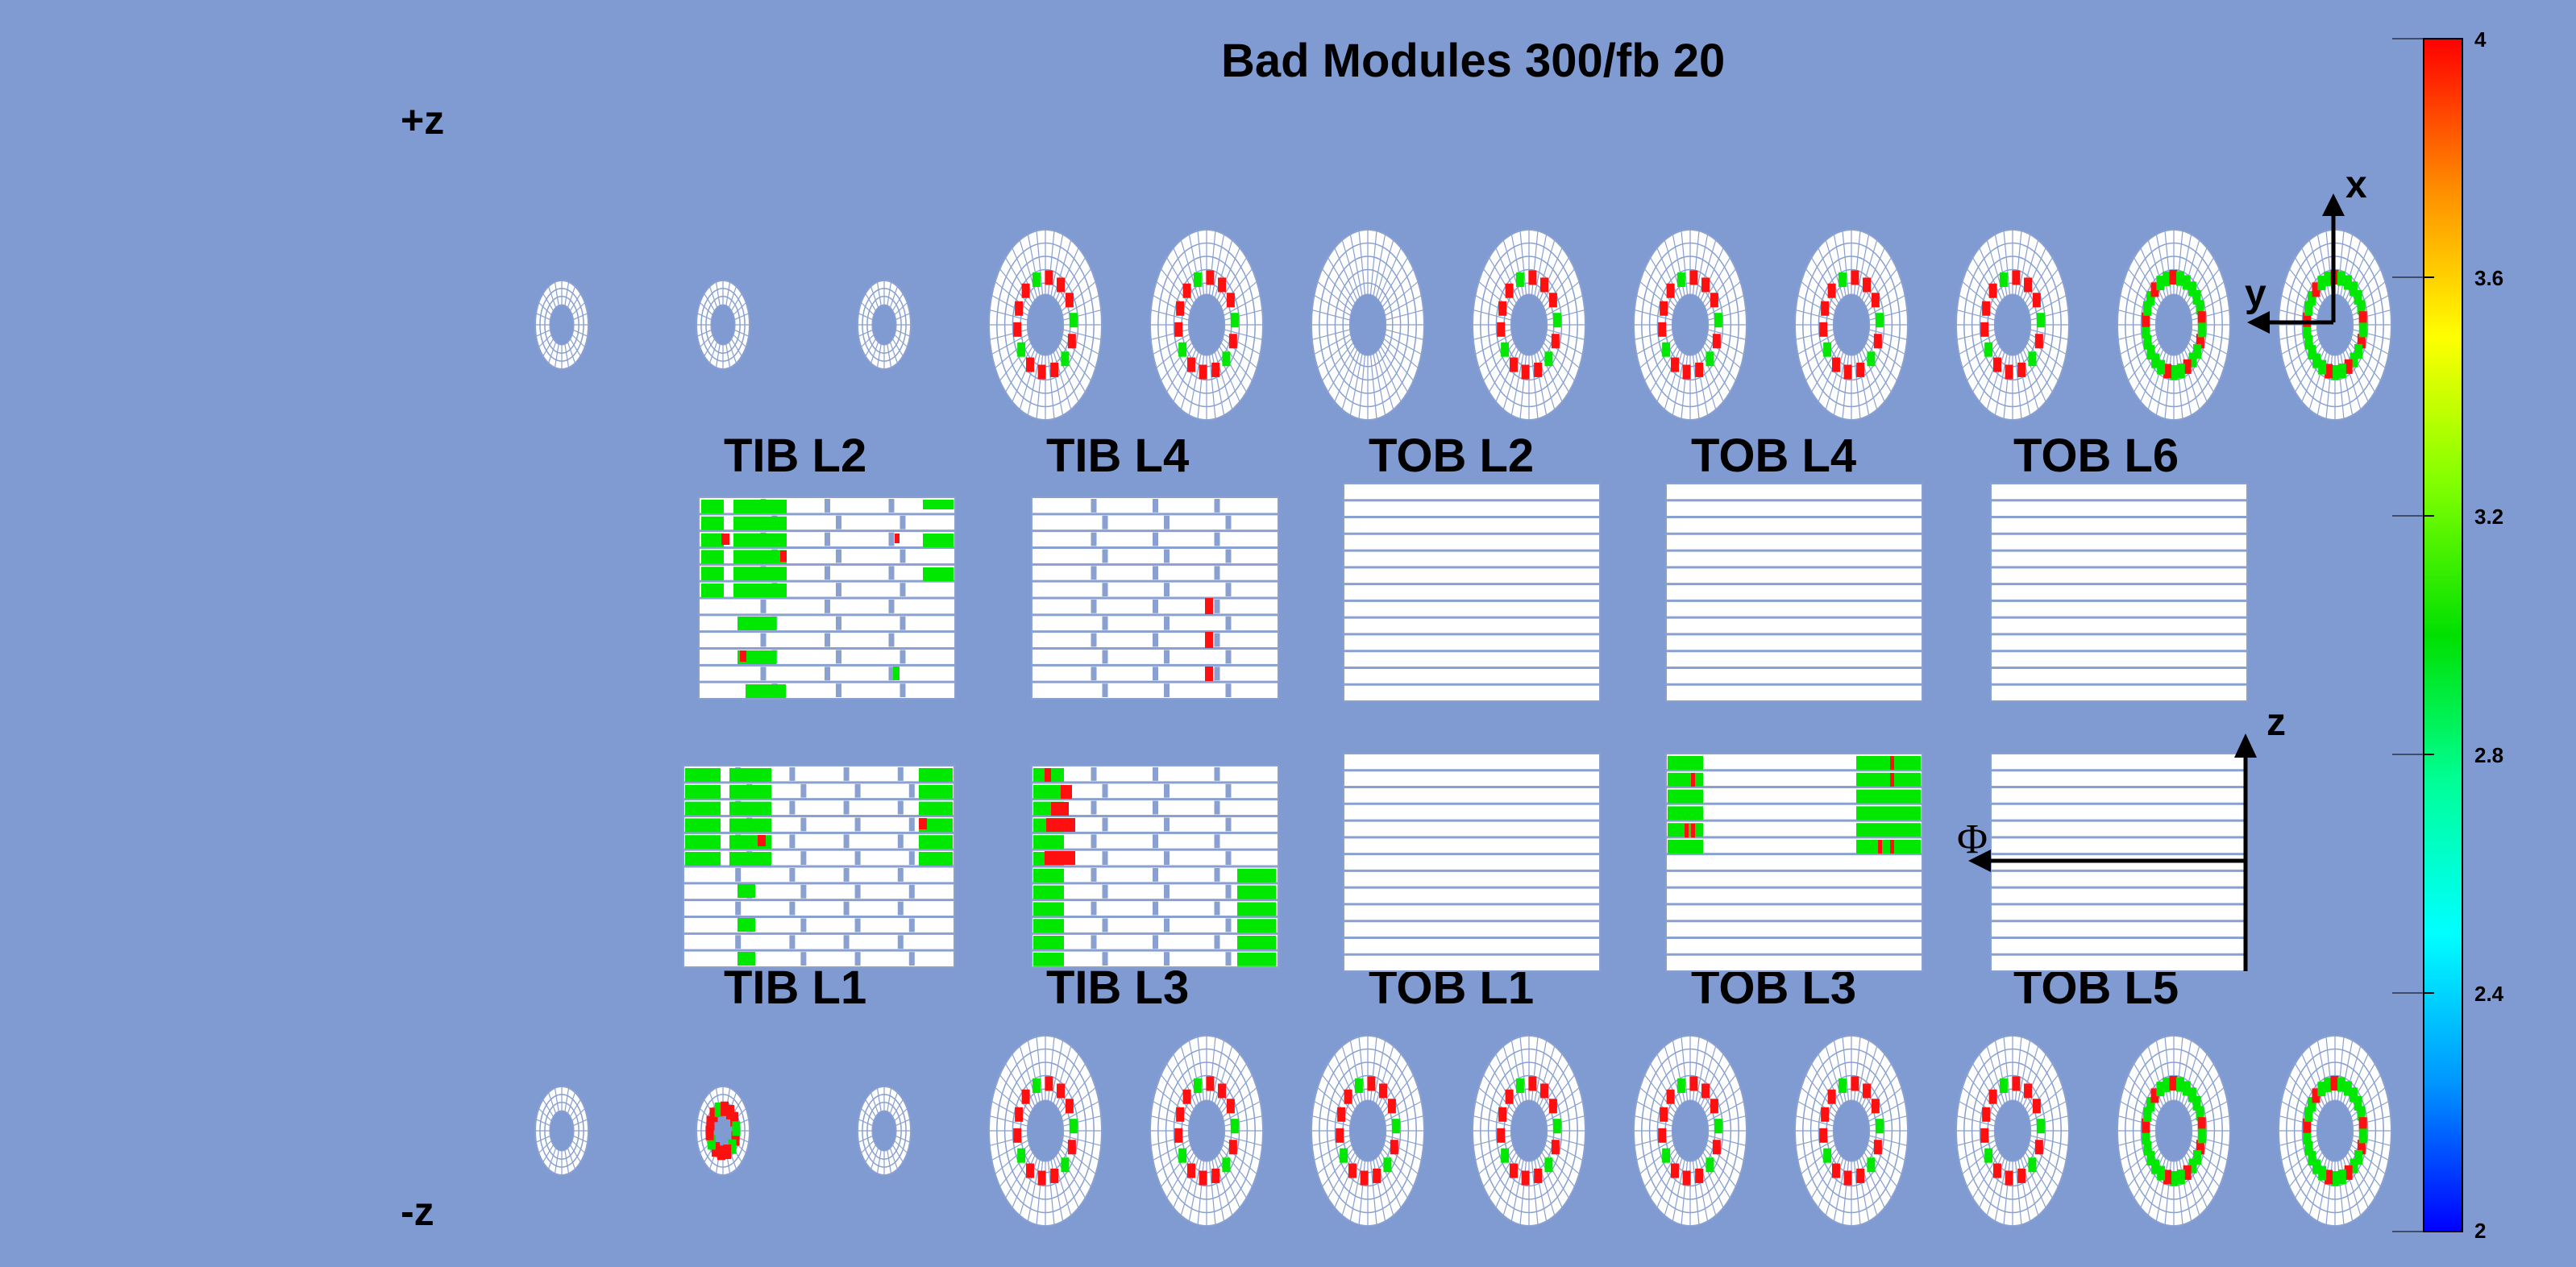 The height and width of the screenshot is (1267, 2576). Describe the element at coordinates (819, 866) in the screenshot. I see `panel-tib-l1` at that location.